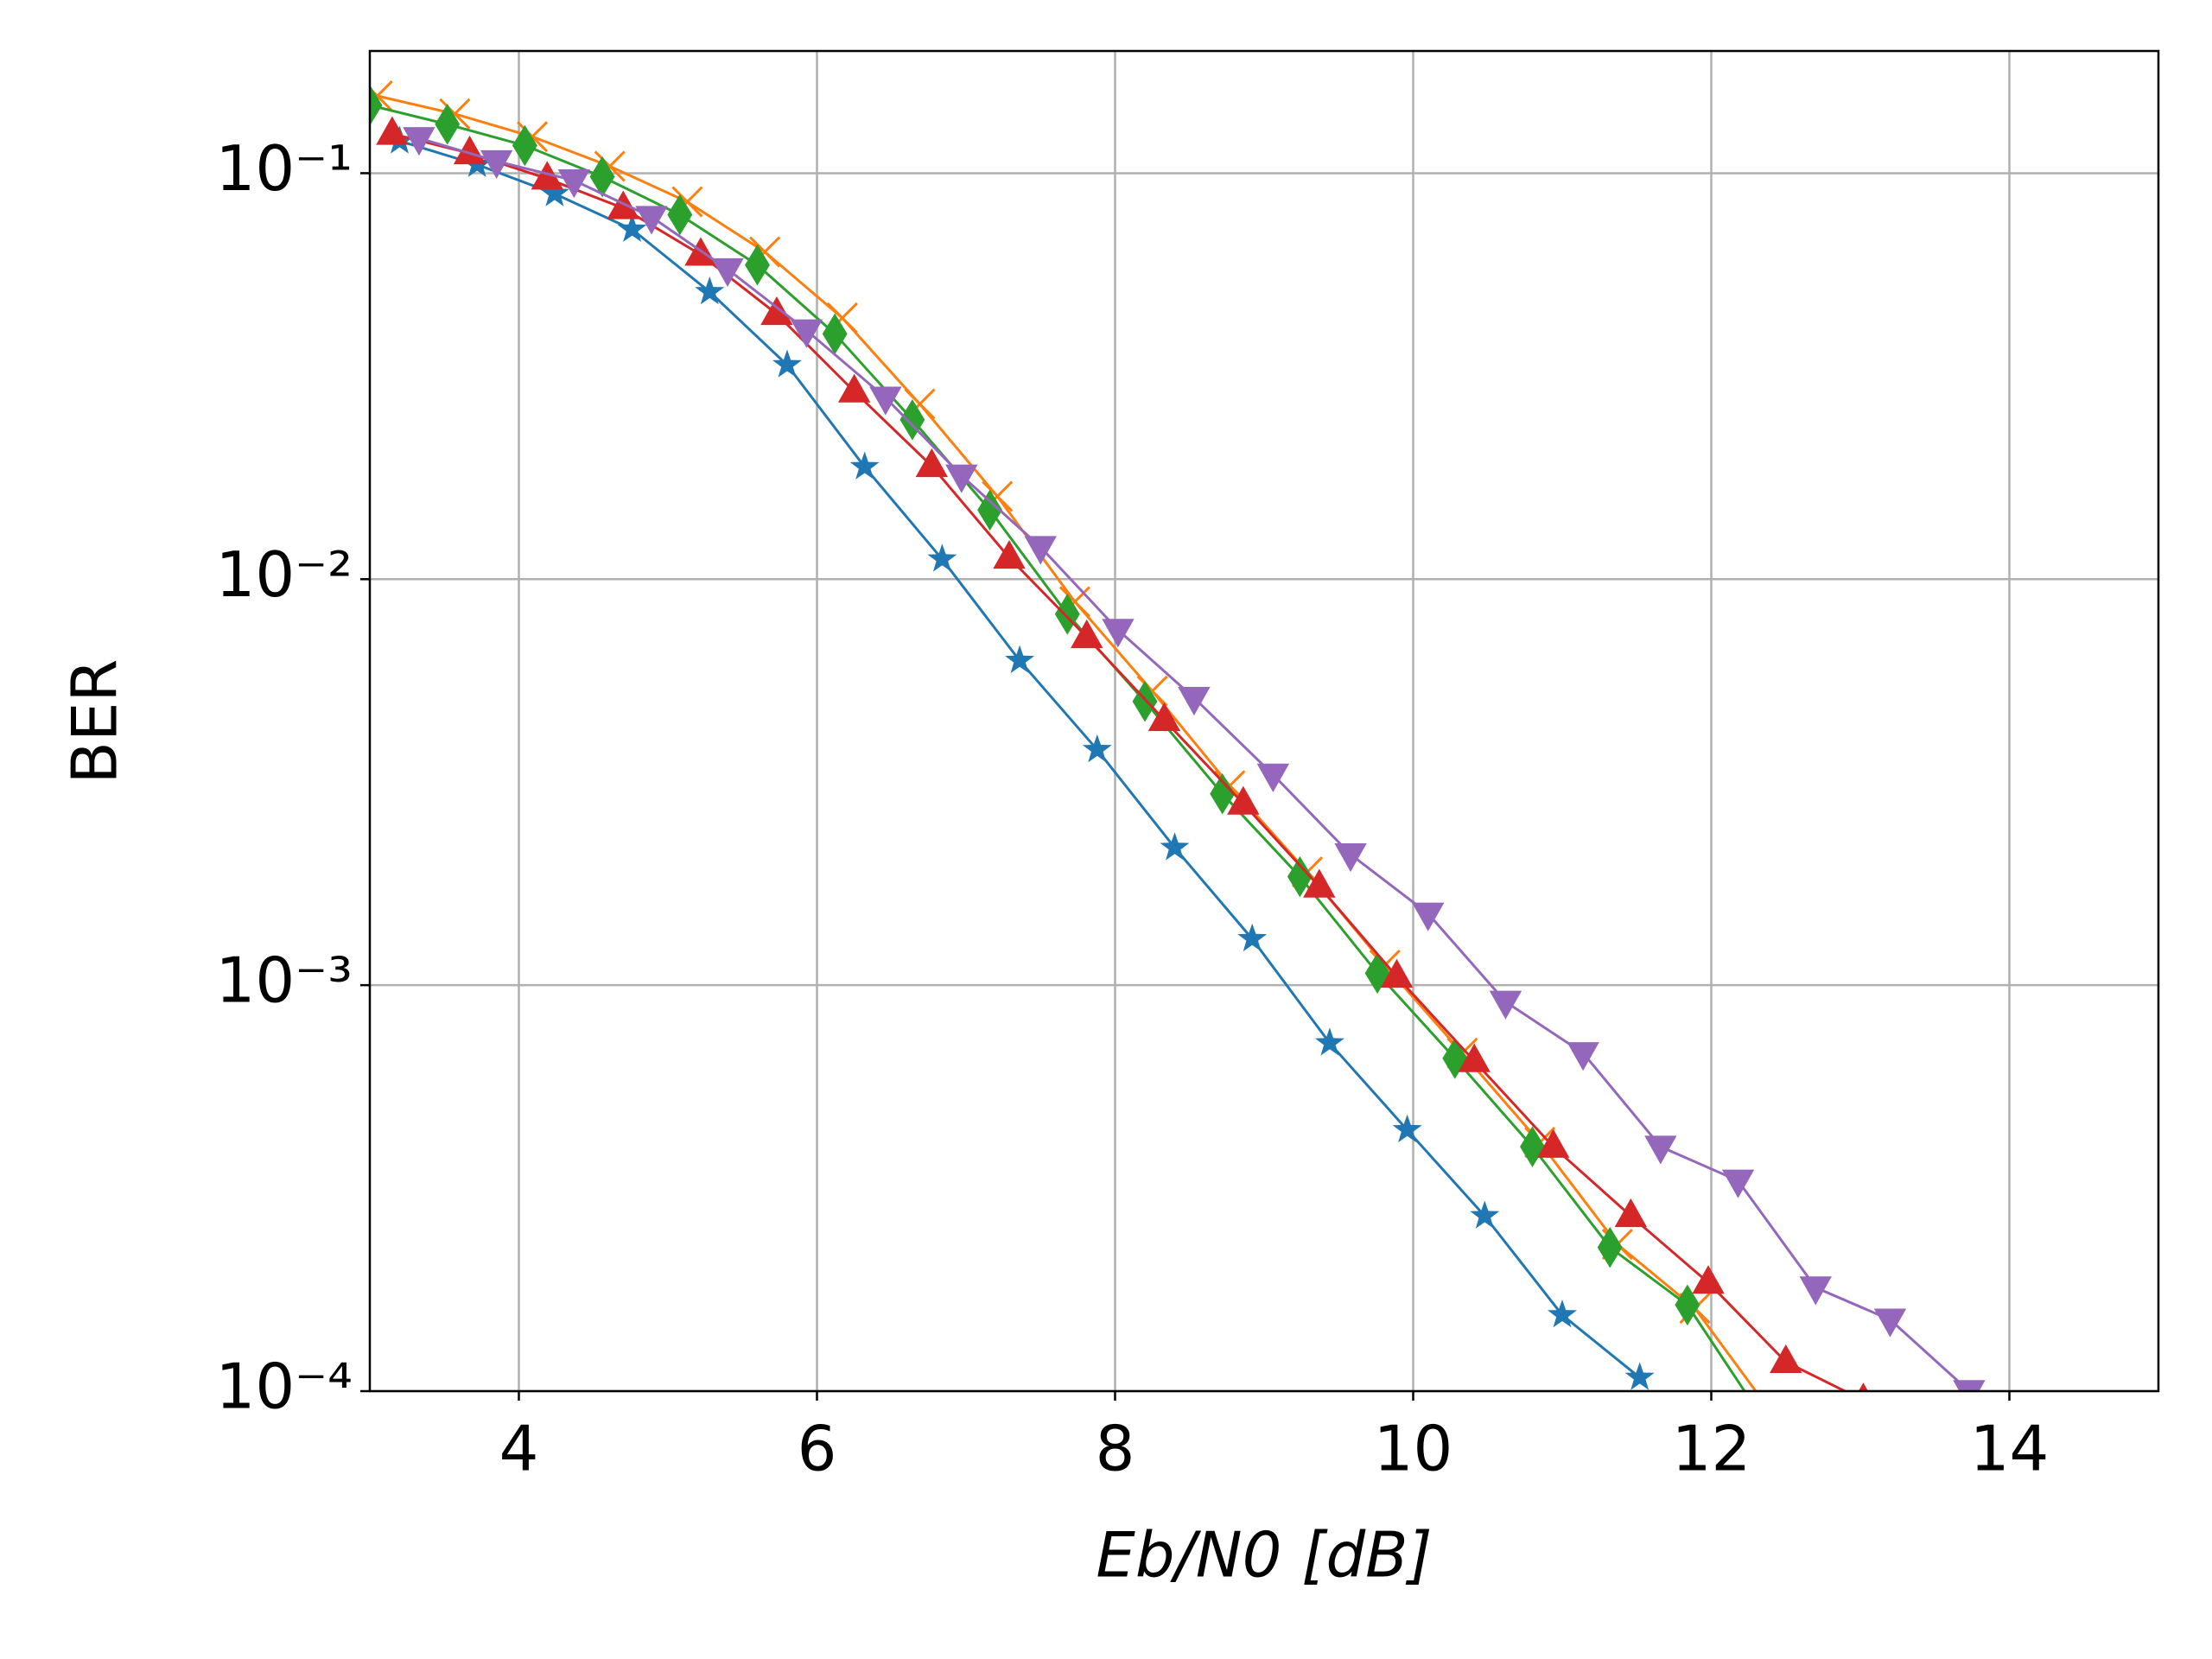  What do you see at coordinates (284, 1387) in the screenshot?
I see `y-tick-label: 10⁻⁴` at bounding box center [284, 1387].